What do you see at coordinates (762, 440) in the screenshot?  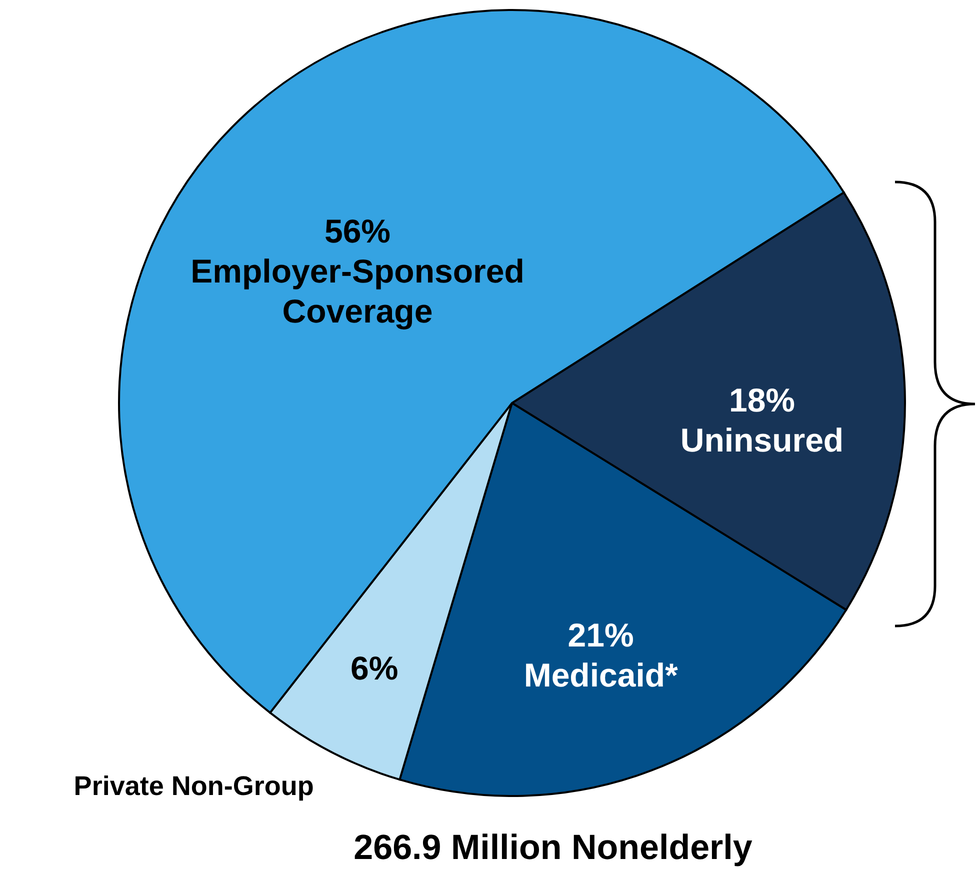 I see `slice-label: Uninsured` at bounding box center [762, 440].